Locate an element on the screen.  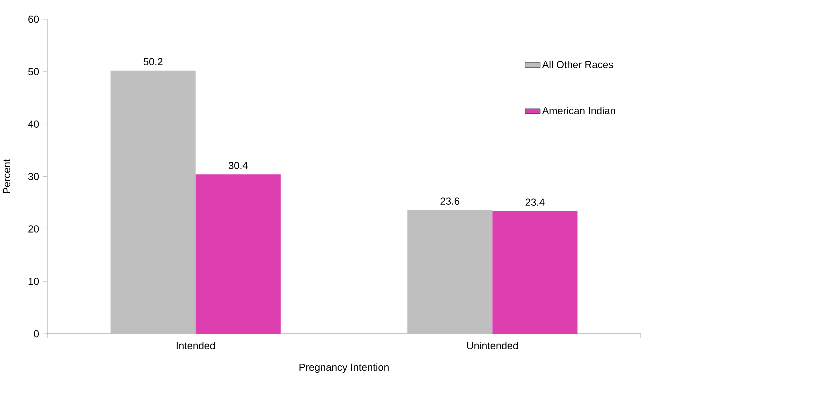
y-tick-label: 50 is located at coordinates (34, 72).